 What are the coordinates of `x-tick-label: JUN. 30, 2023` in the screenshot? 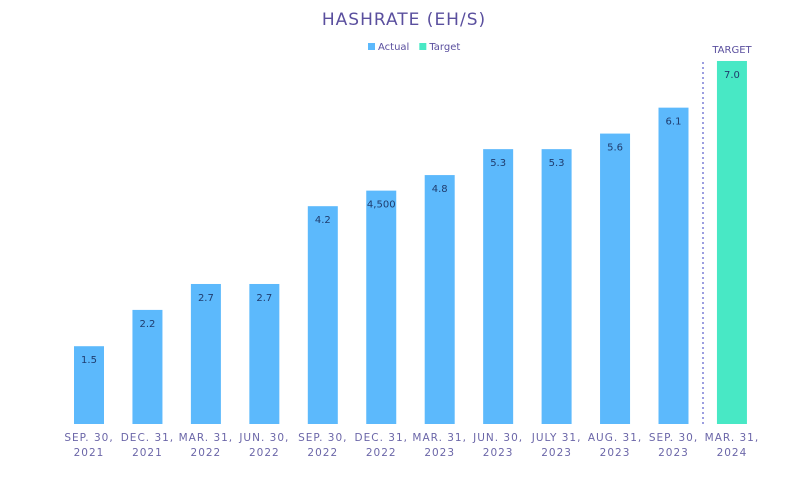 It's located at (498, 445).